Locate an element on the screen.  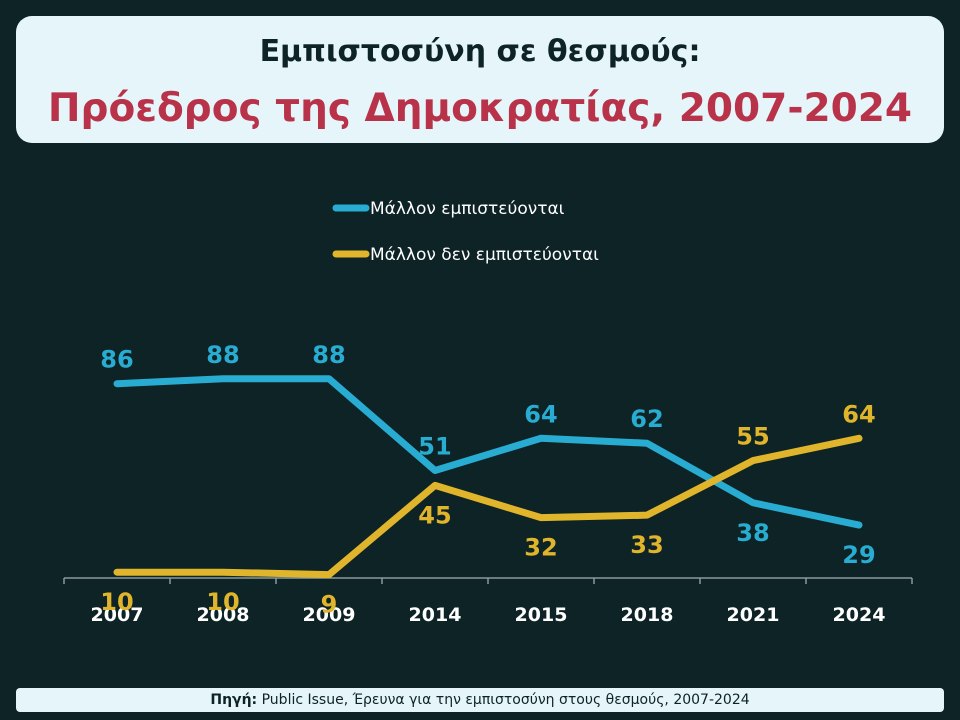
data-label-series-1: 86 is located at coordinates (116, 360).